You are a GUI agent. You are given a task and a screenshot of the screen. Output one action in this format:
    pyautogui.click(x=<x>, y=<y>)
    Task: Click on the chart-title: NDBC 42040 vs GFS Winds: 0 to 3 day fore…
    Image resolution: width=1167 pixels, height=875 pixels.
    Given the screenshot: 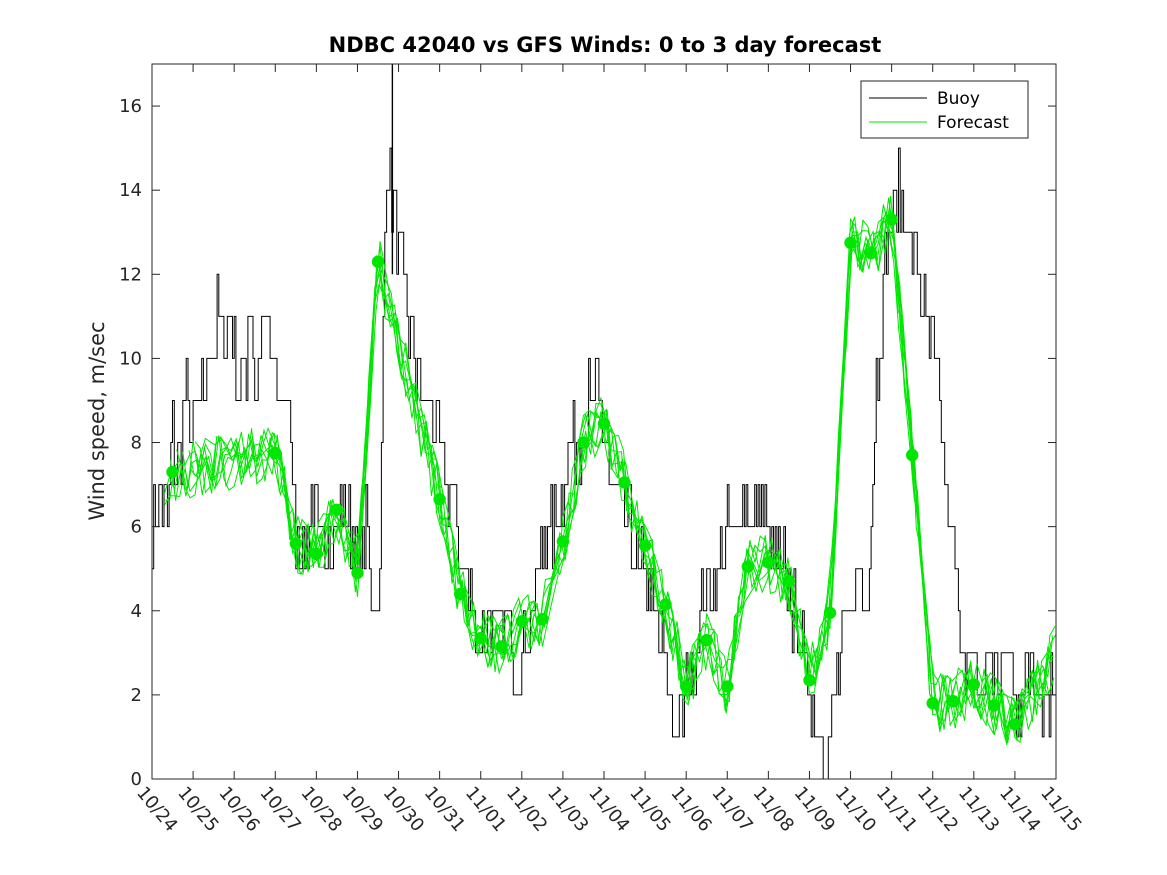 What is the action you would take?
    pyautogui.click(x=605, y=45)
    